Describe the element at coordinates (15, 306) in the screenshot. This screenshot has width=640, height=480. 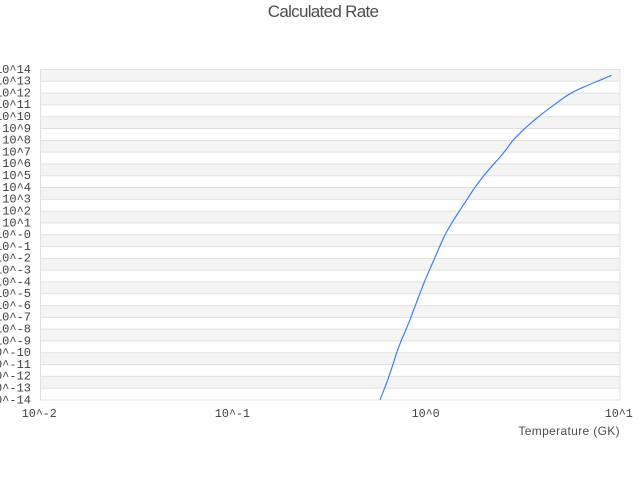
I see `svg-text: 10^-6` at that location.